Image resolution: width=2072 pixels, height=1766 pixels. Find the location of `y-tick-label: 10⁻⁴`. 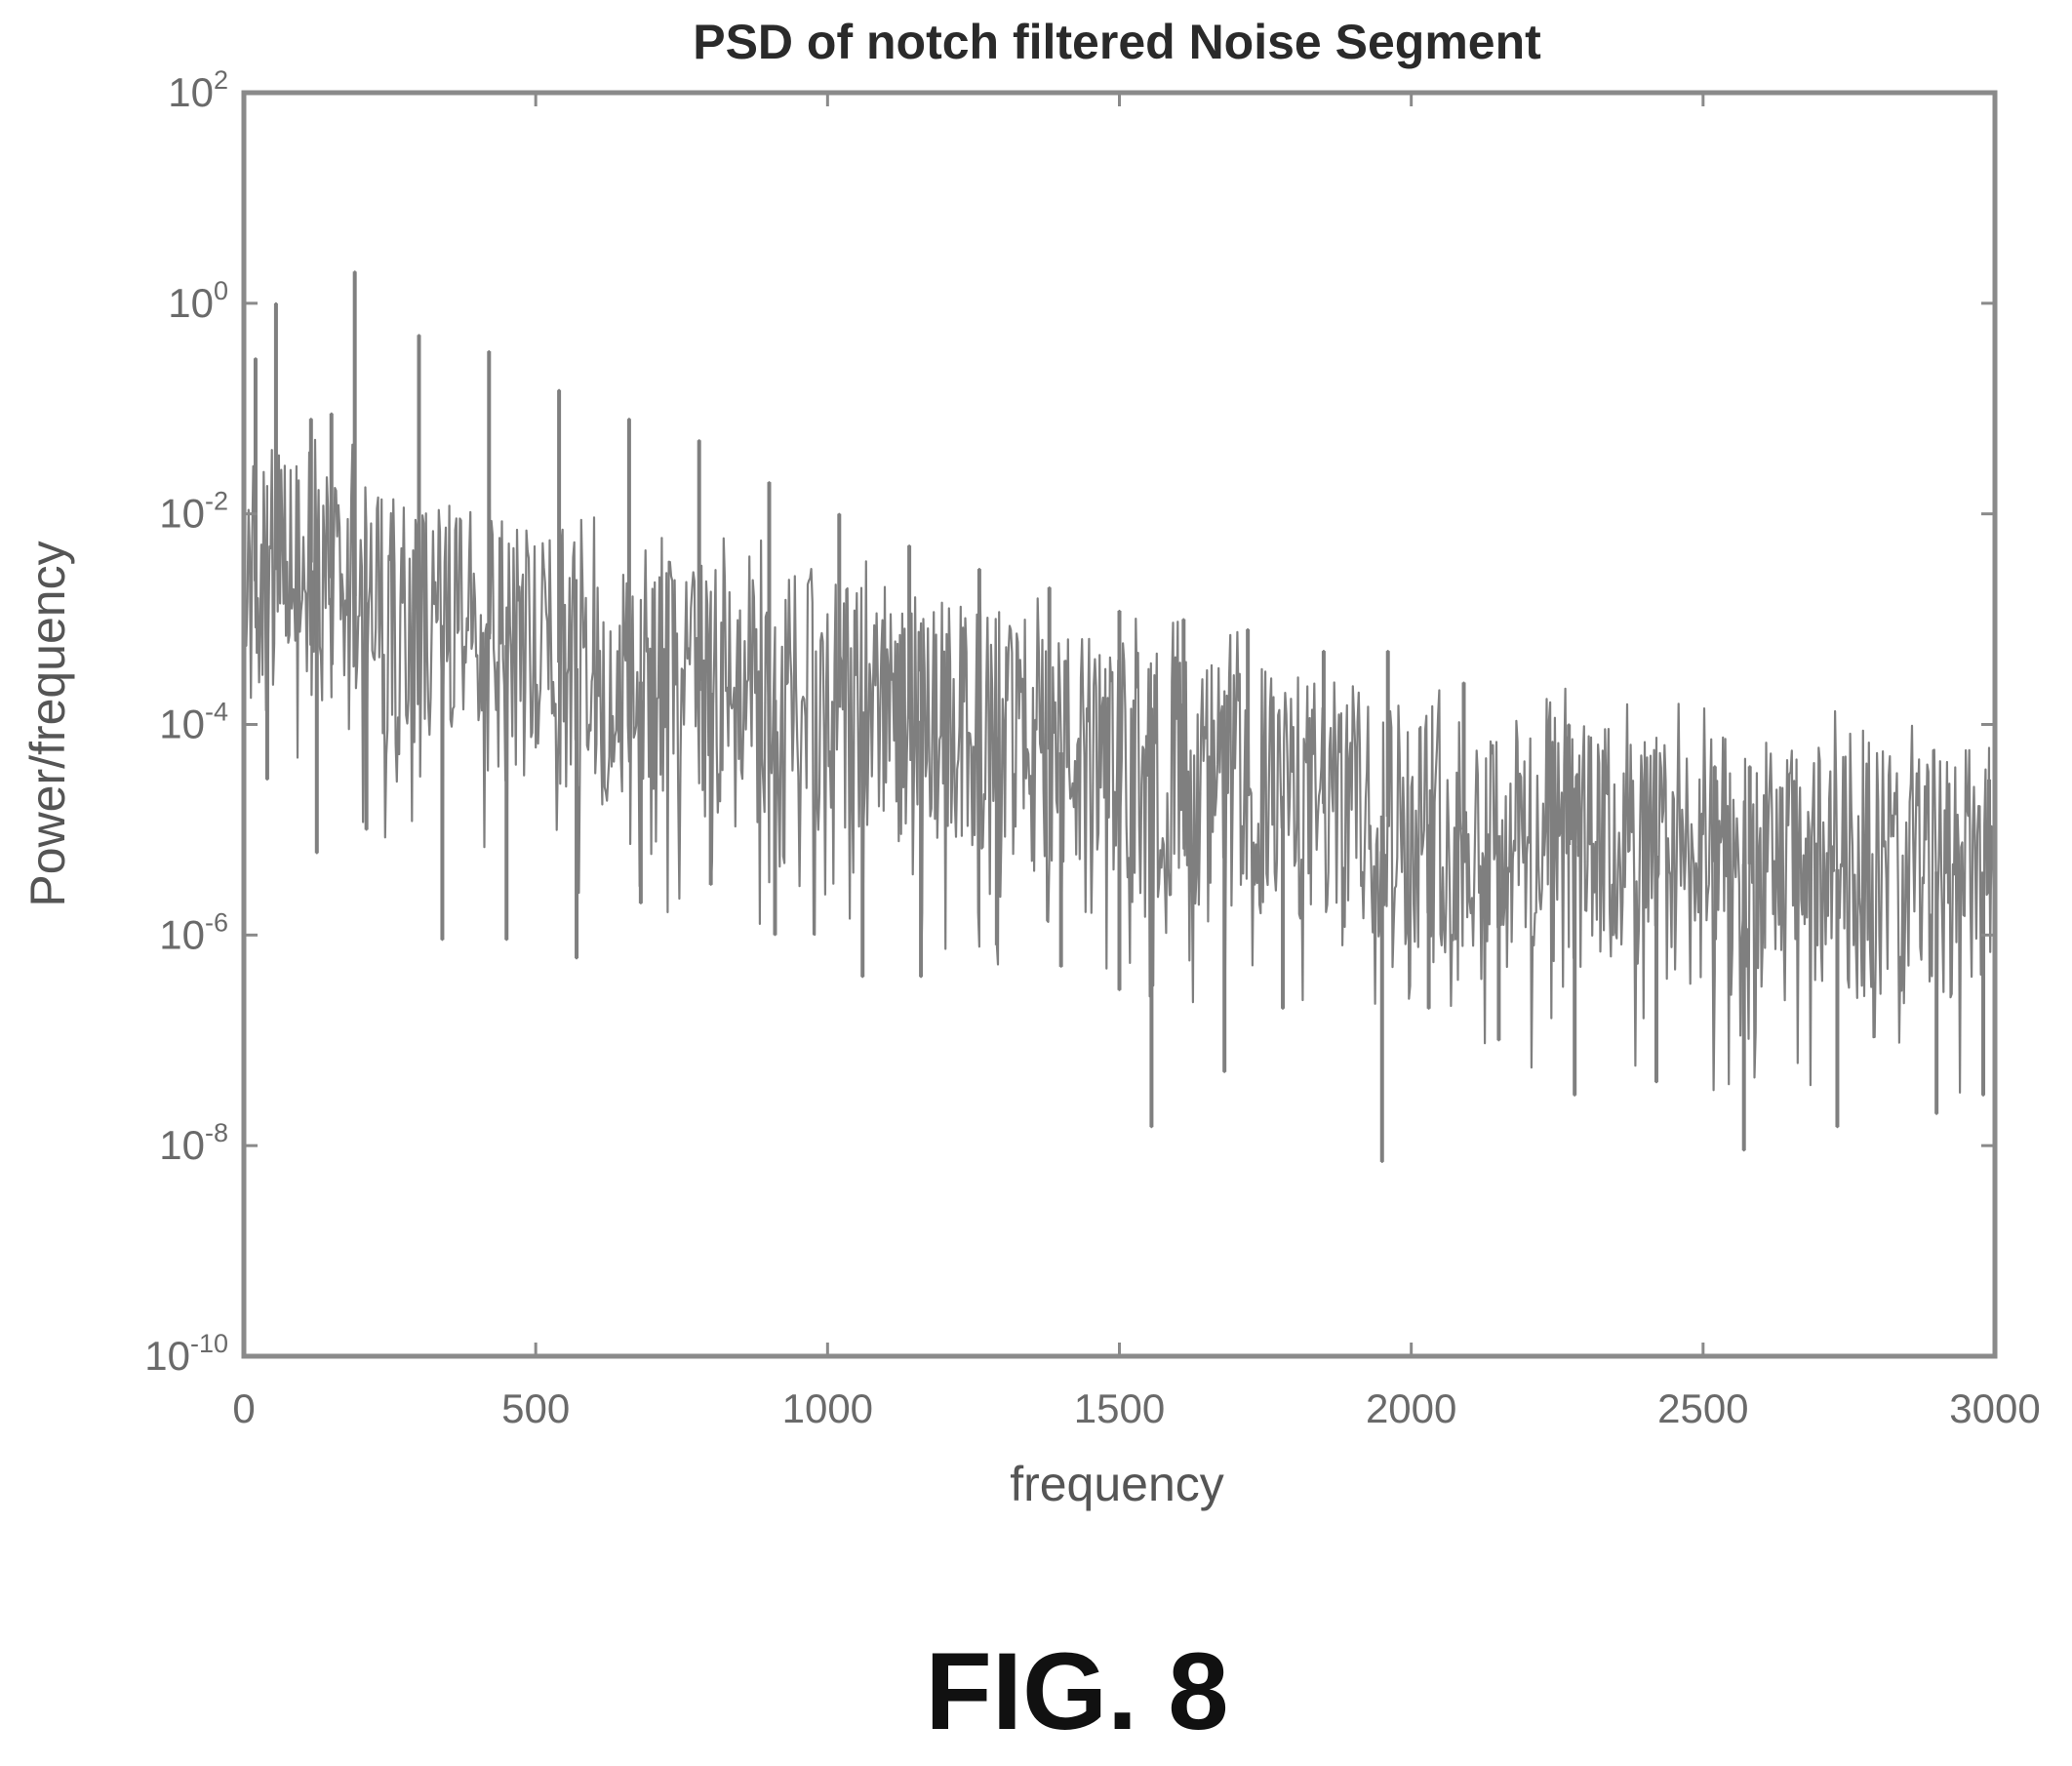

y-tick-label: 10⁻⁴ is located at coordinates (193, 722).